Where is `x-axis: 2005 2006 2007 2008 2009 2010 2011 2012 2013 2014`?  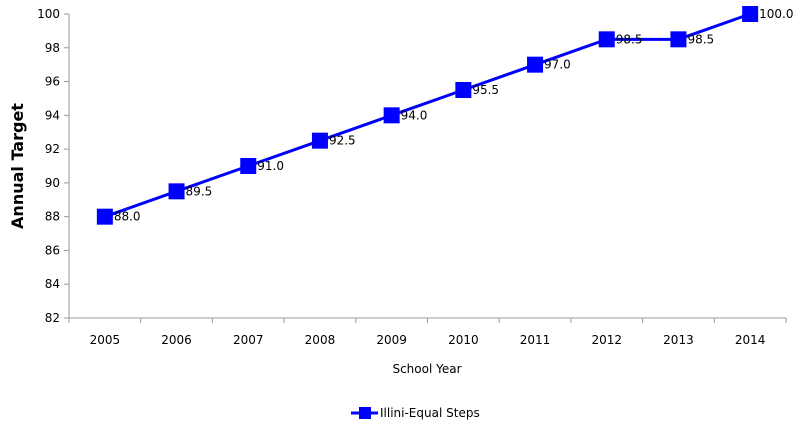
x-axis: 2005 2006 2007 2008 2009 2010 2011 2012 2013 2014 is located at coordinates (427, 332).